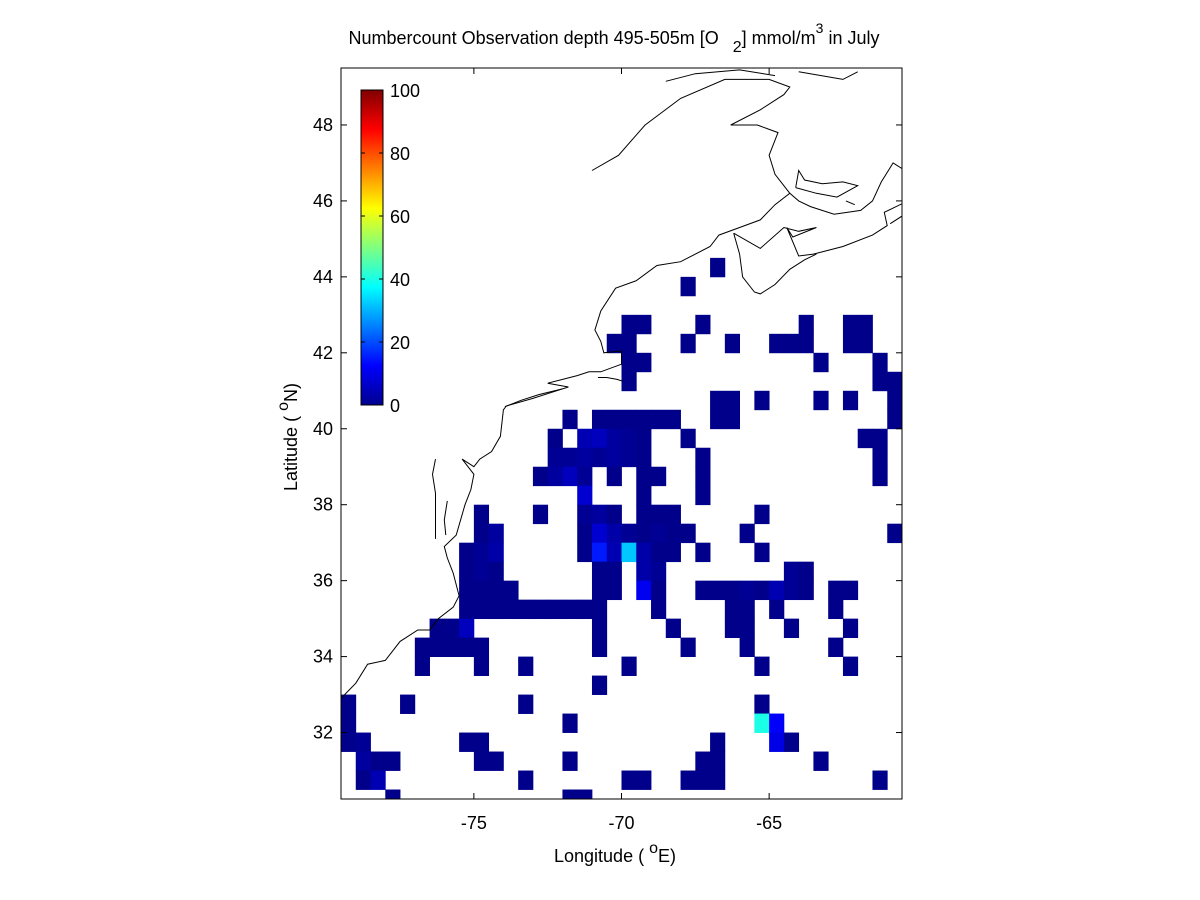 The height and width of the screenshot is (900, 1200). I want to click on y-tick-label: 42, so click(323, 353).